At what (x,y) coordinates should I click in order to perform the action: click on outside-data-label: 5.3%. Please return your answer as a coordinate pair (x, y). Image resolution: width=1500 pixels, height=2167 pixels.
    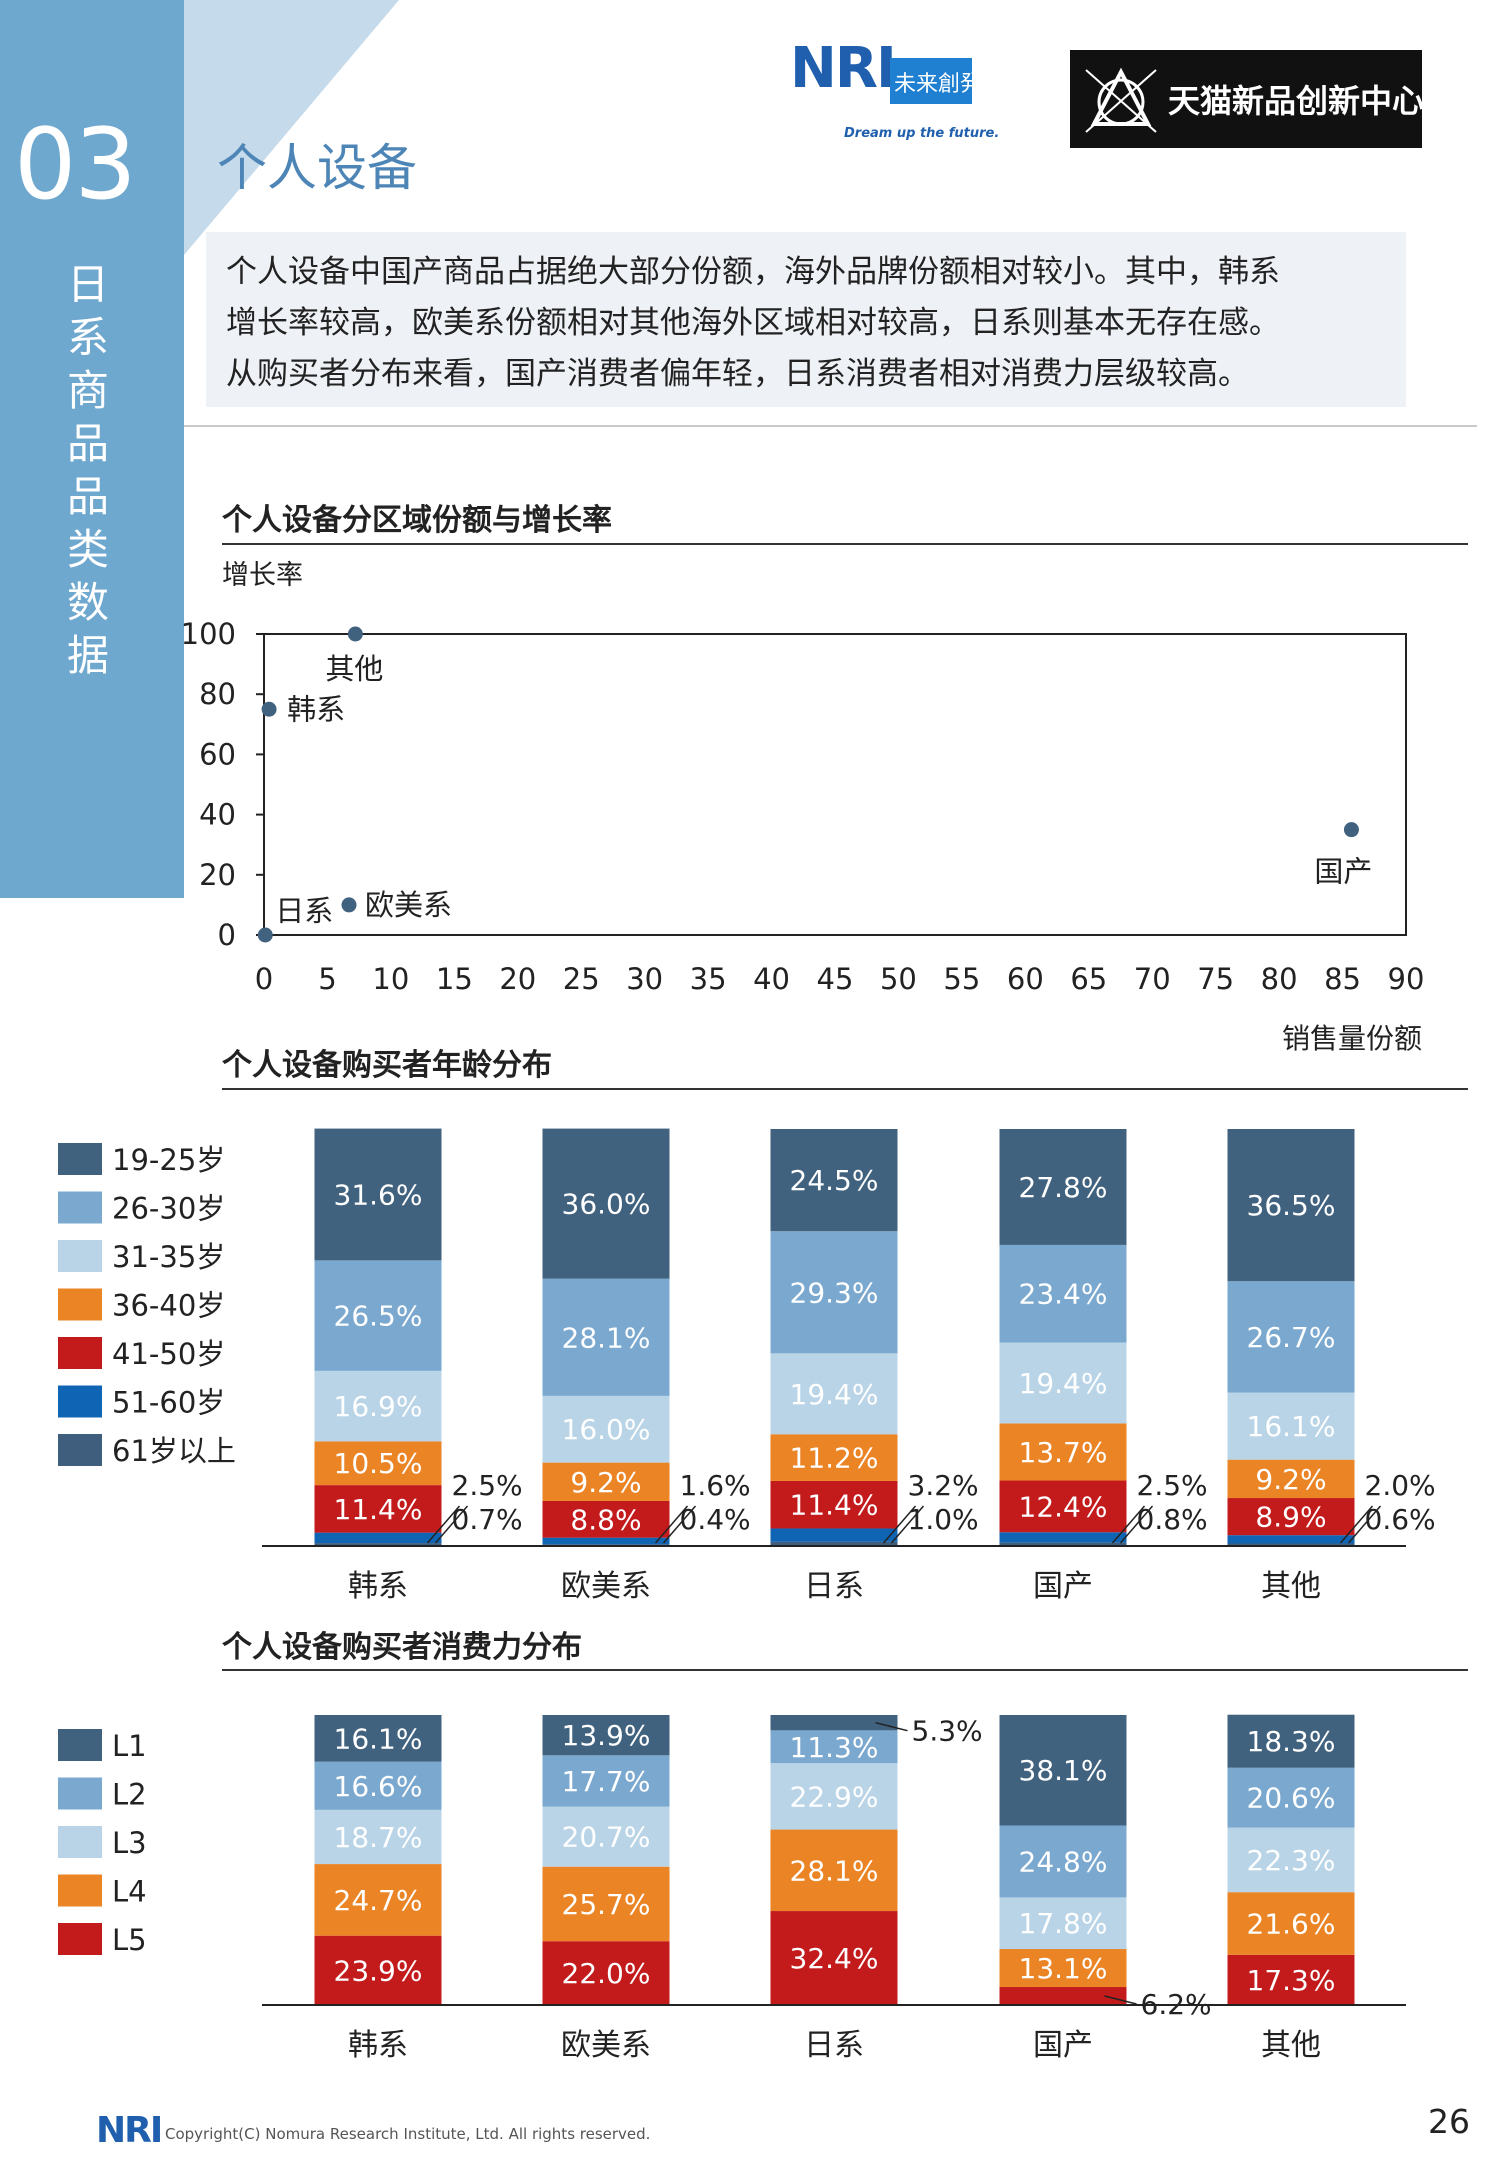
    Looking at the image, I should click on (947, 1731).